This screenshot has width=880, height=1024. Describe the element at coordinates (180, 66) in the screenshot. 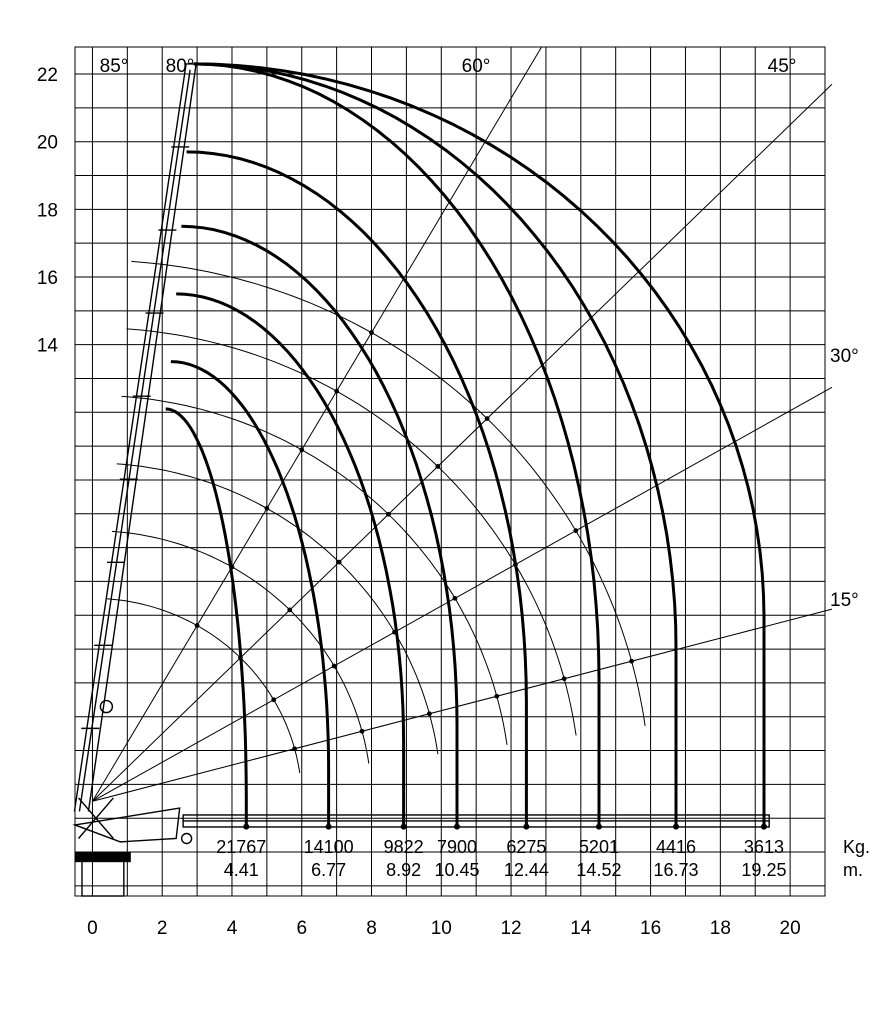

I see `angle-label: 80°` at that location.